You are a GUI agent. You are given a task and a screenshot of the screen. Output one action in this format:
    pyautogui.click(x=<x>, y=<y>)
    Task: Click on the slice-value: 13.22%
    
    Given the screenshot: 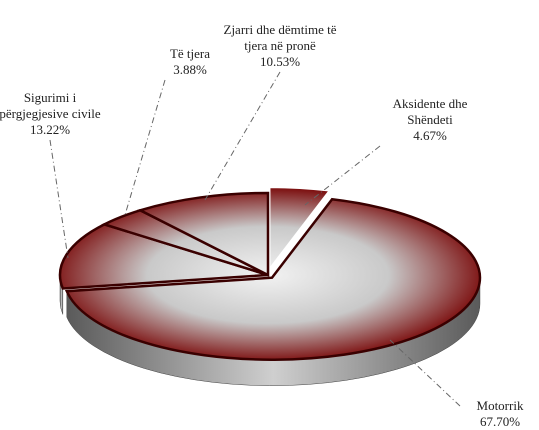 What is the action you would take?
    pyautogui.click(x=50, y=129)
    